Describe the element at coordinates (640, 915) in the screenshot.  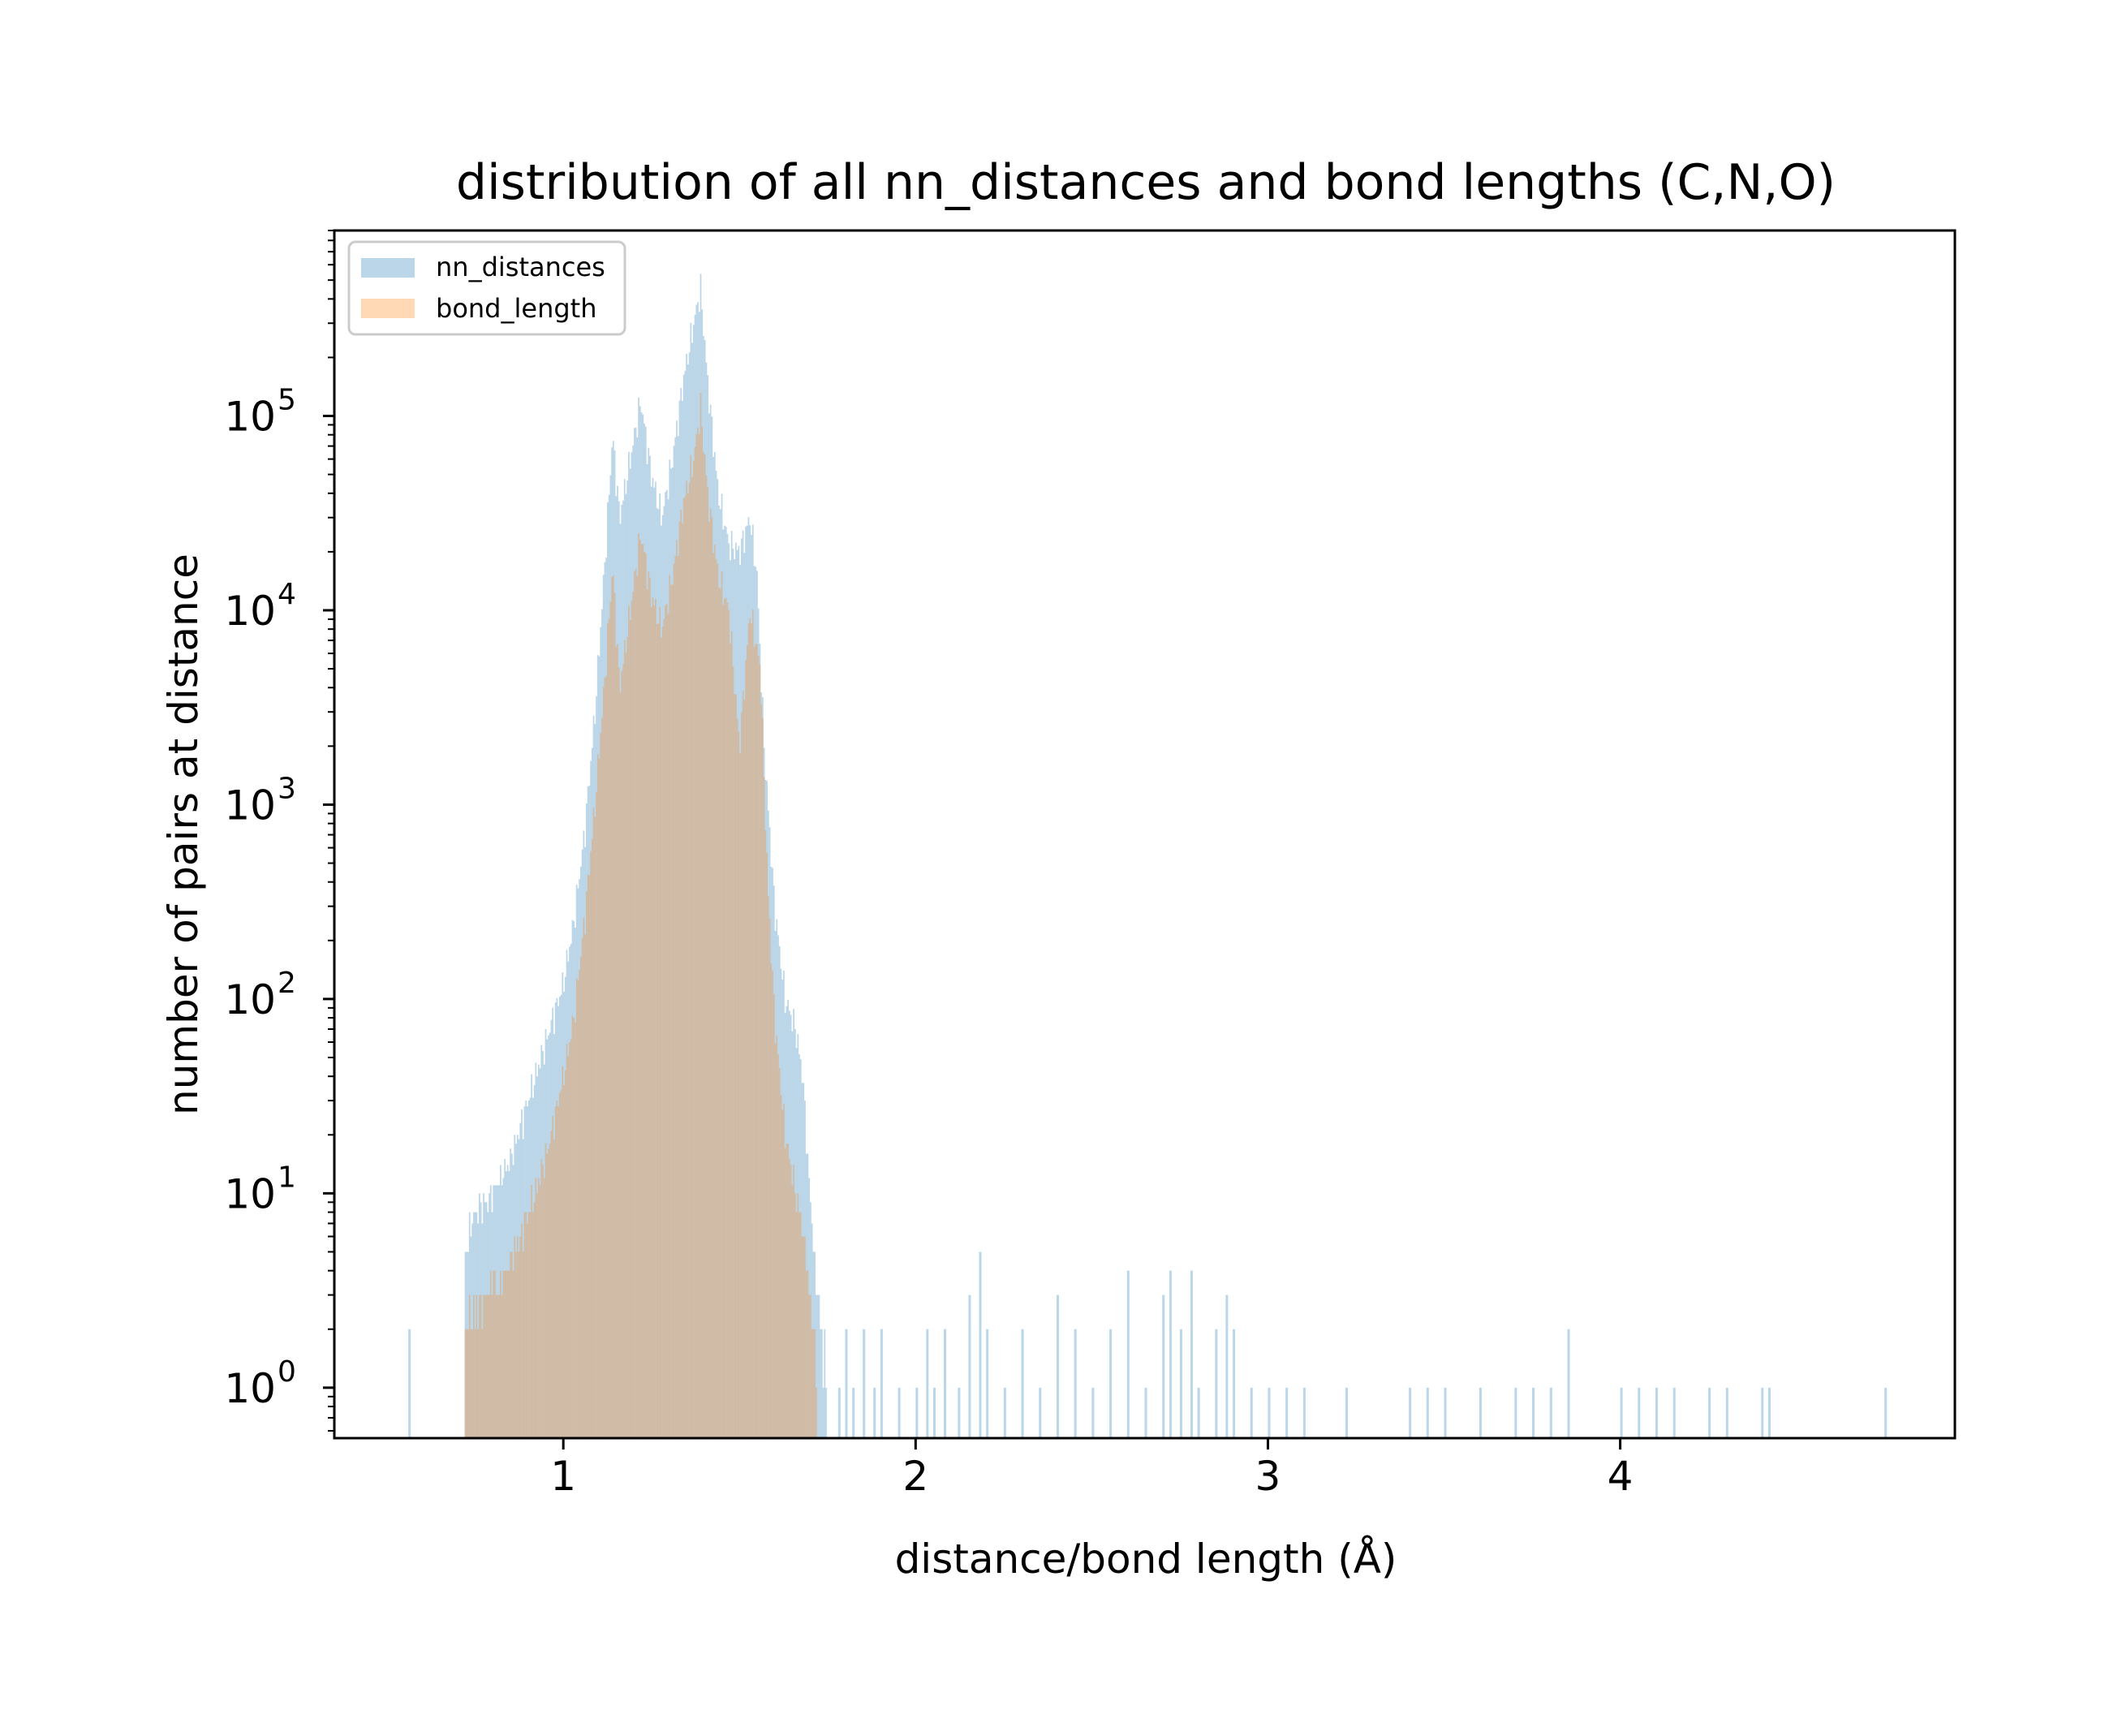
I see `bond-length-bars` at that location.